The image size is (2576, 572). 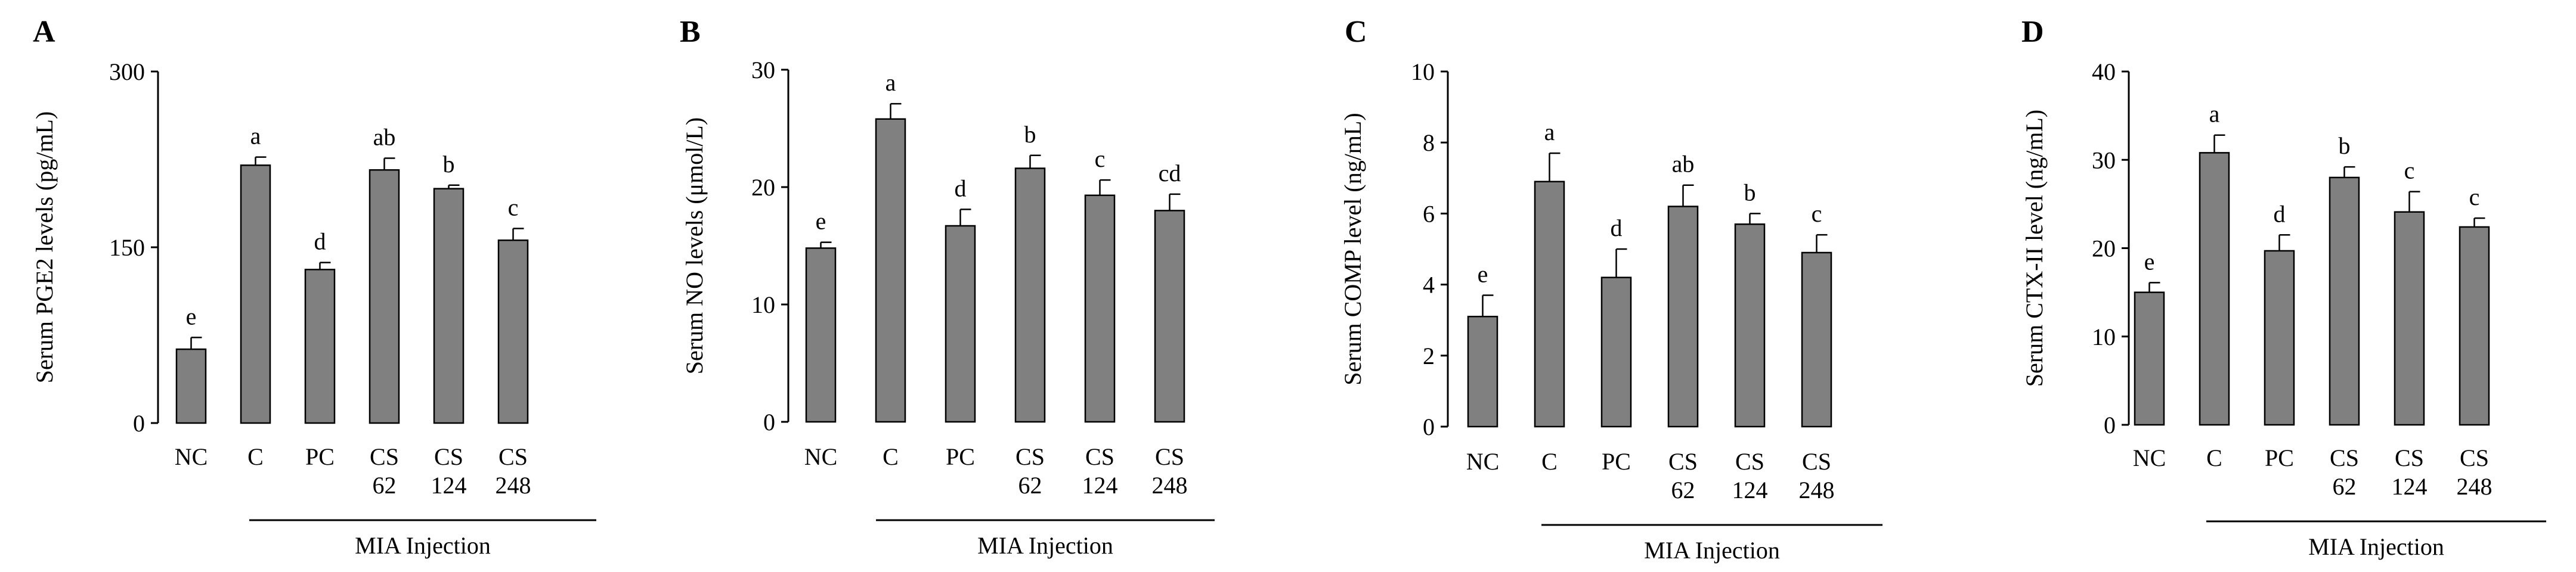 I want to click on y-tick-label: 150, so click(x=127, y=248).